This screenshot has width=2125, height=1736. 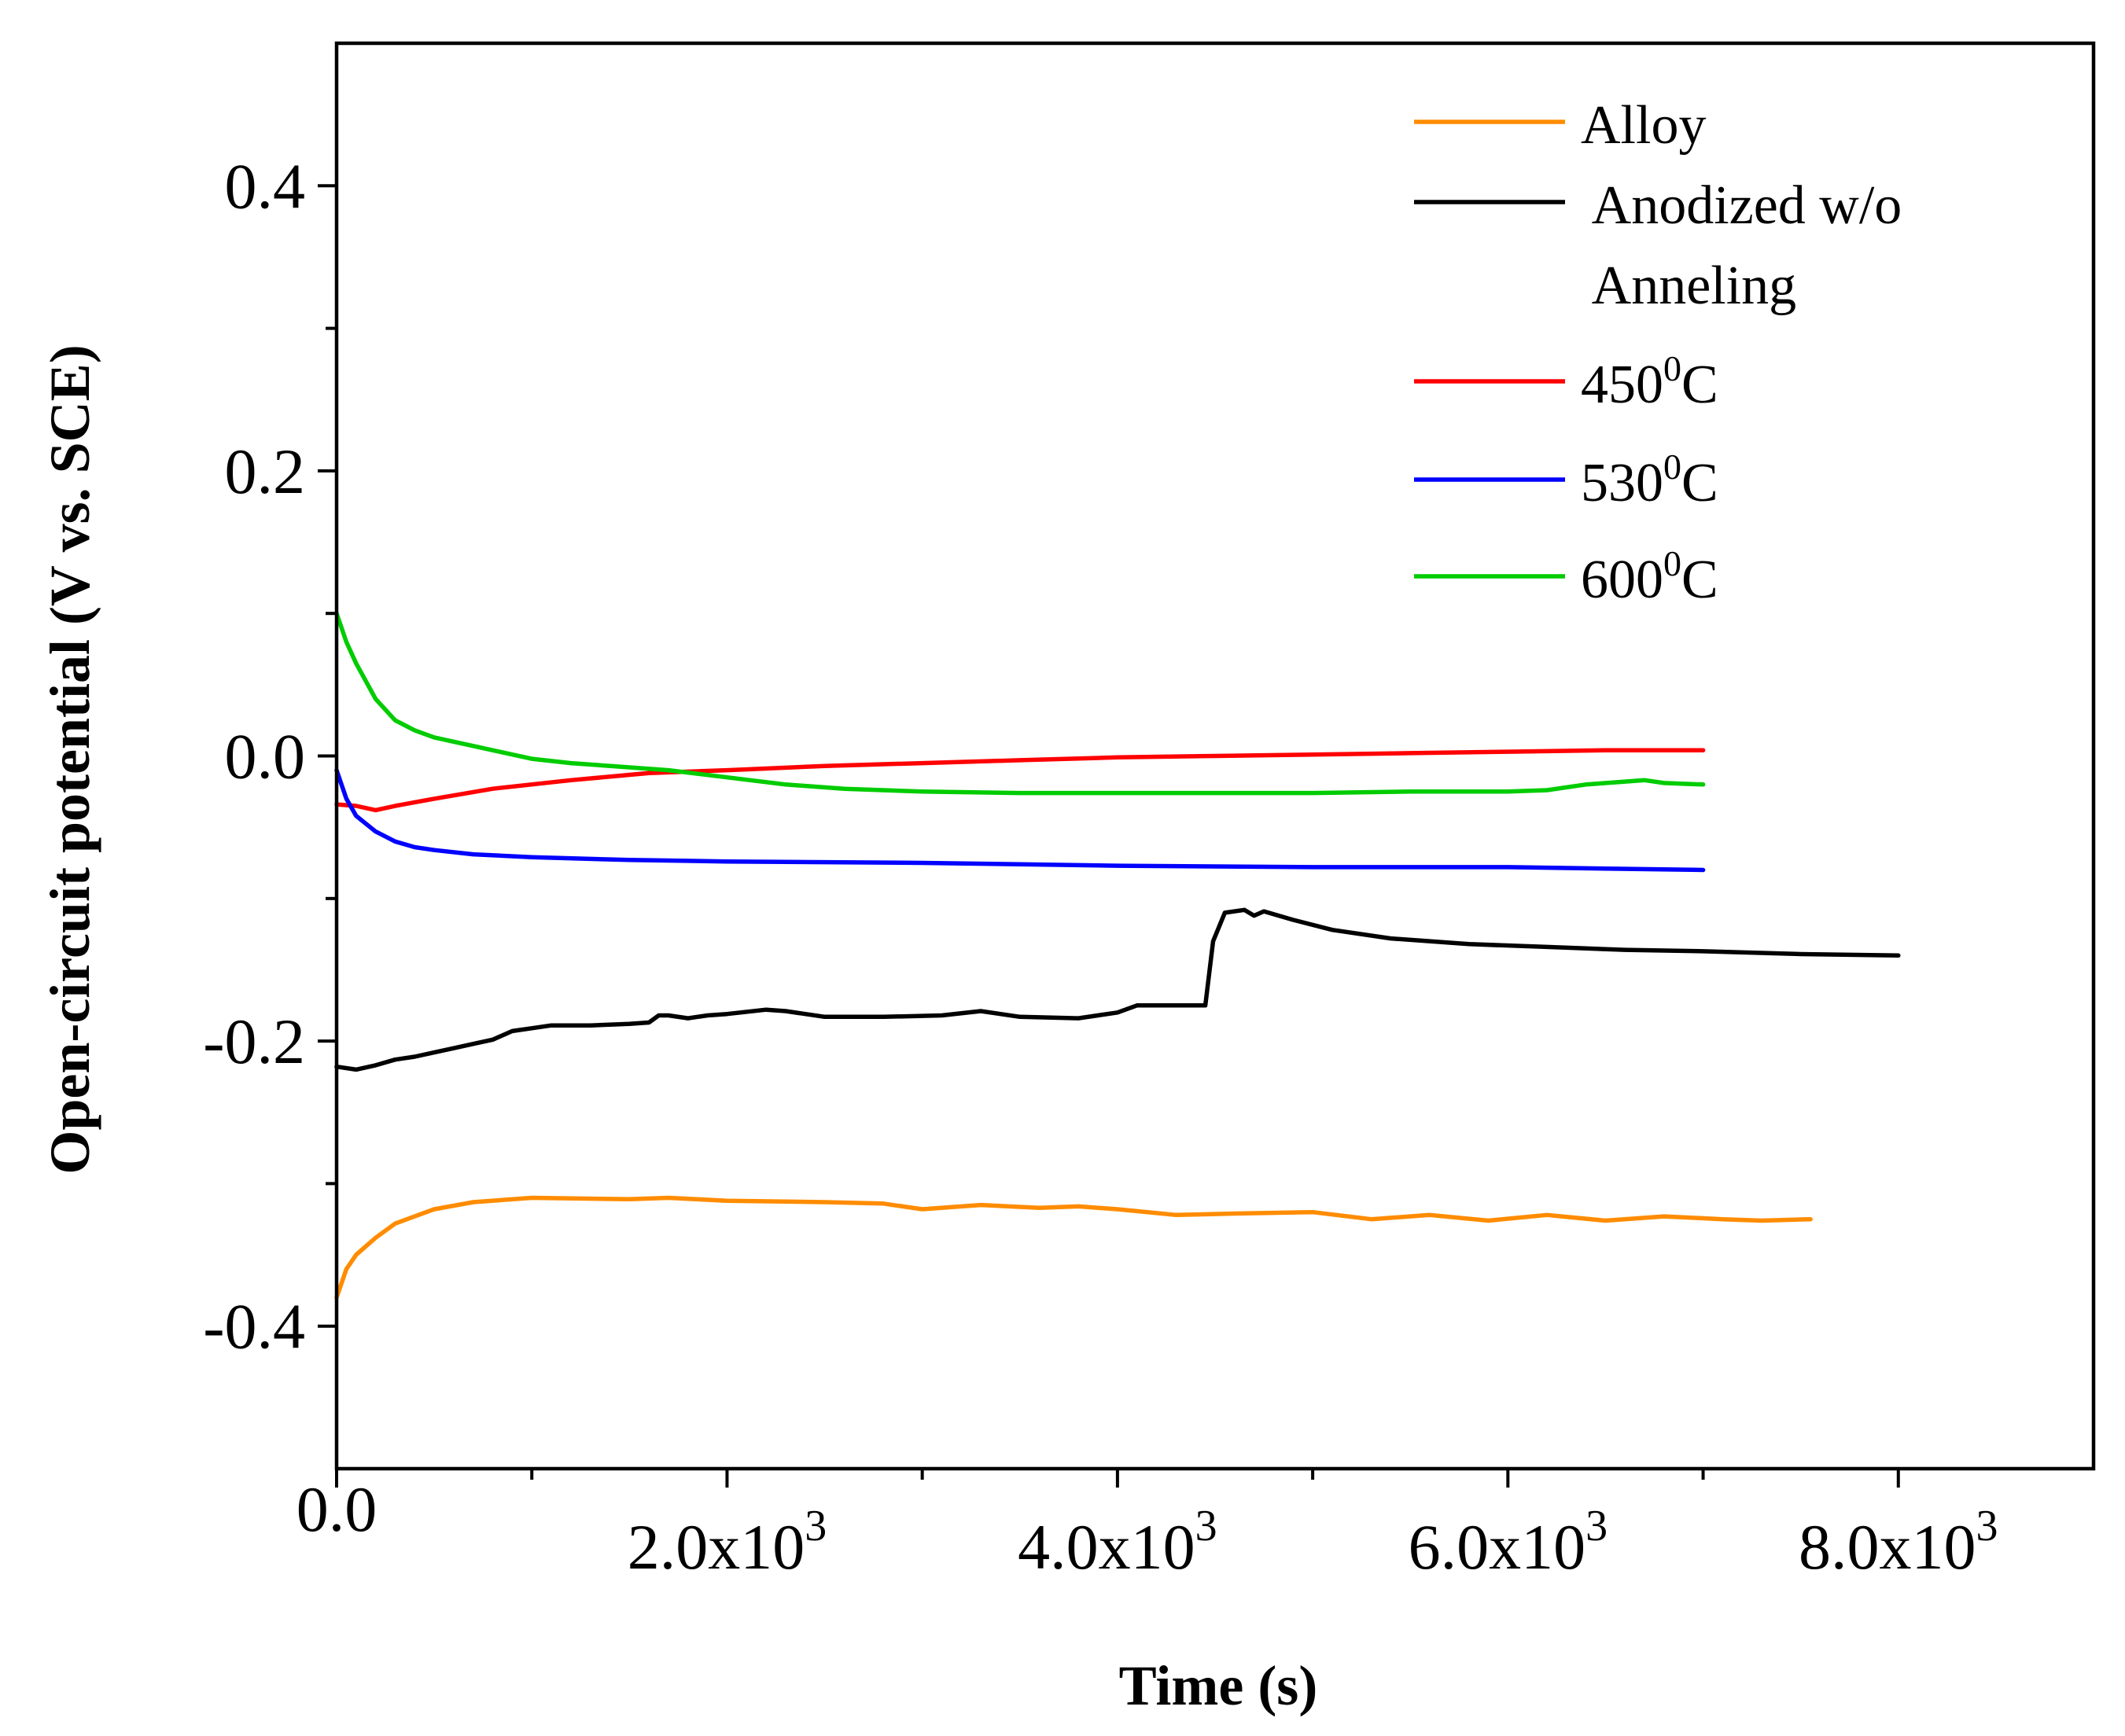 I want to click on x-tick-label: 4.0x10³, so click(x=1117, y=1542).